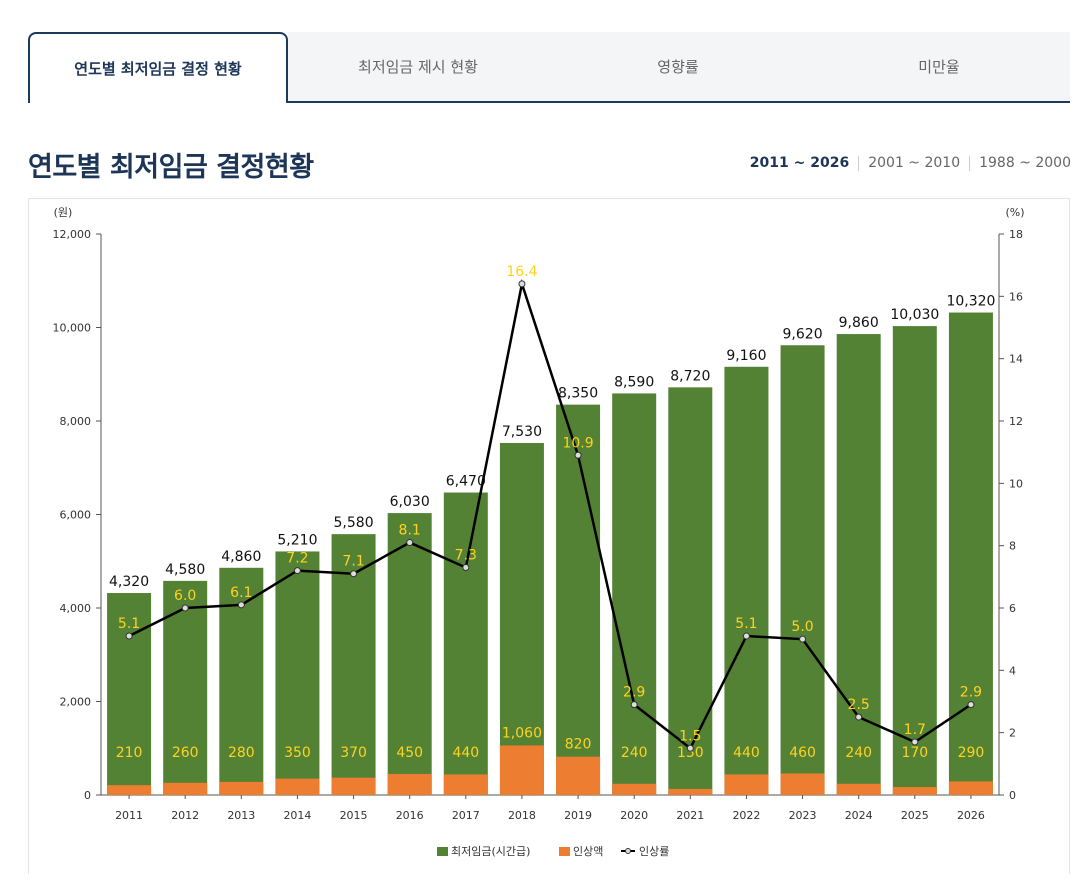  Describe the element at coordinates (914, 163) in the screenshot. I see `range-2001-2010: 2001 ~ 2010` at that location.